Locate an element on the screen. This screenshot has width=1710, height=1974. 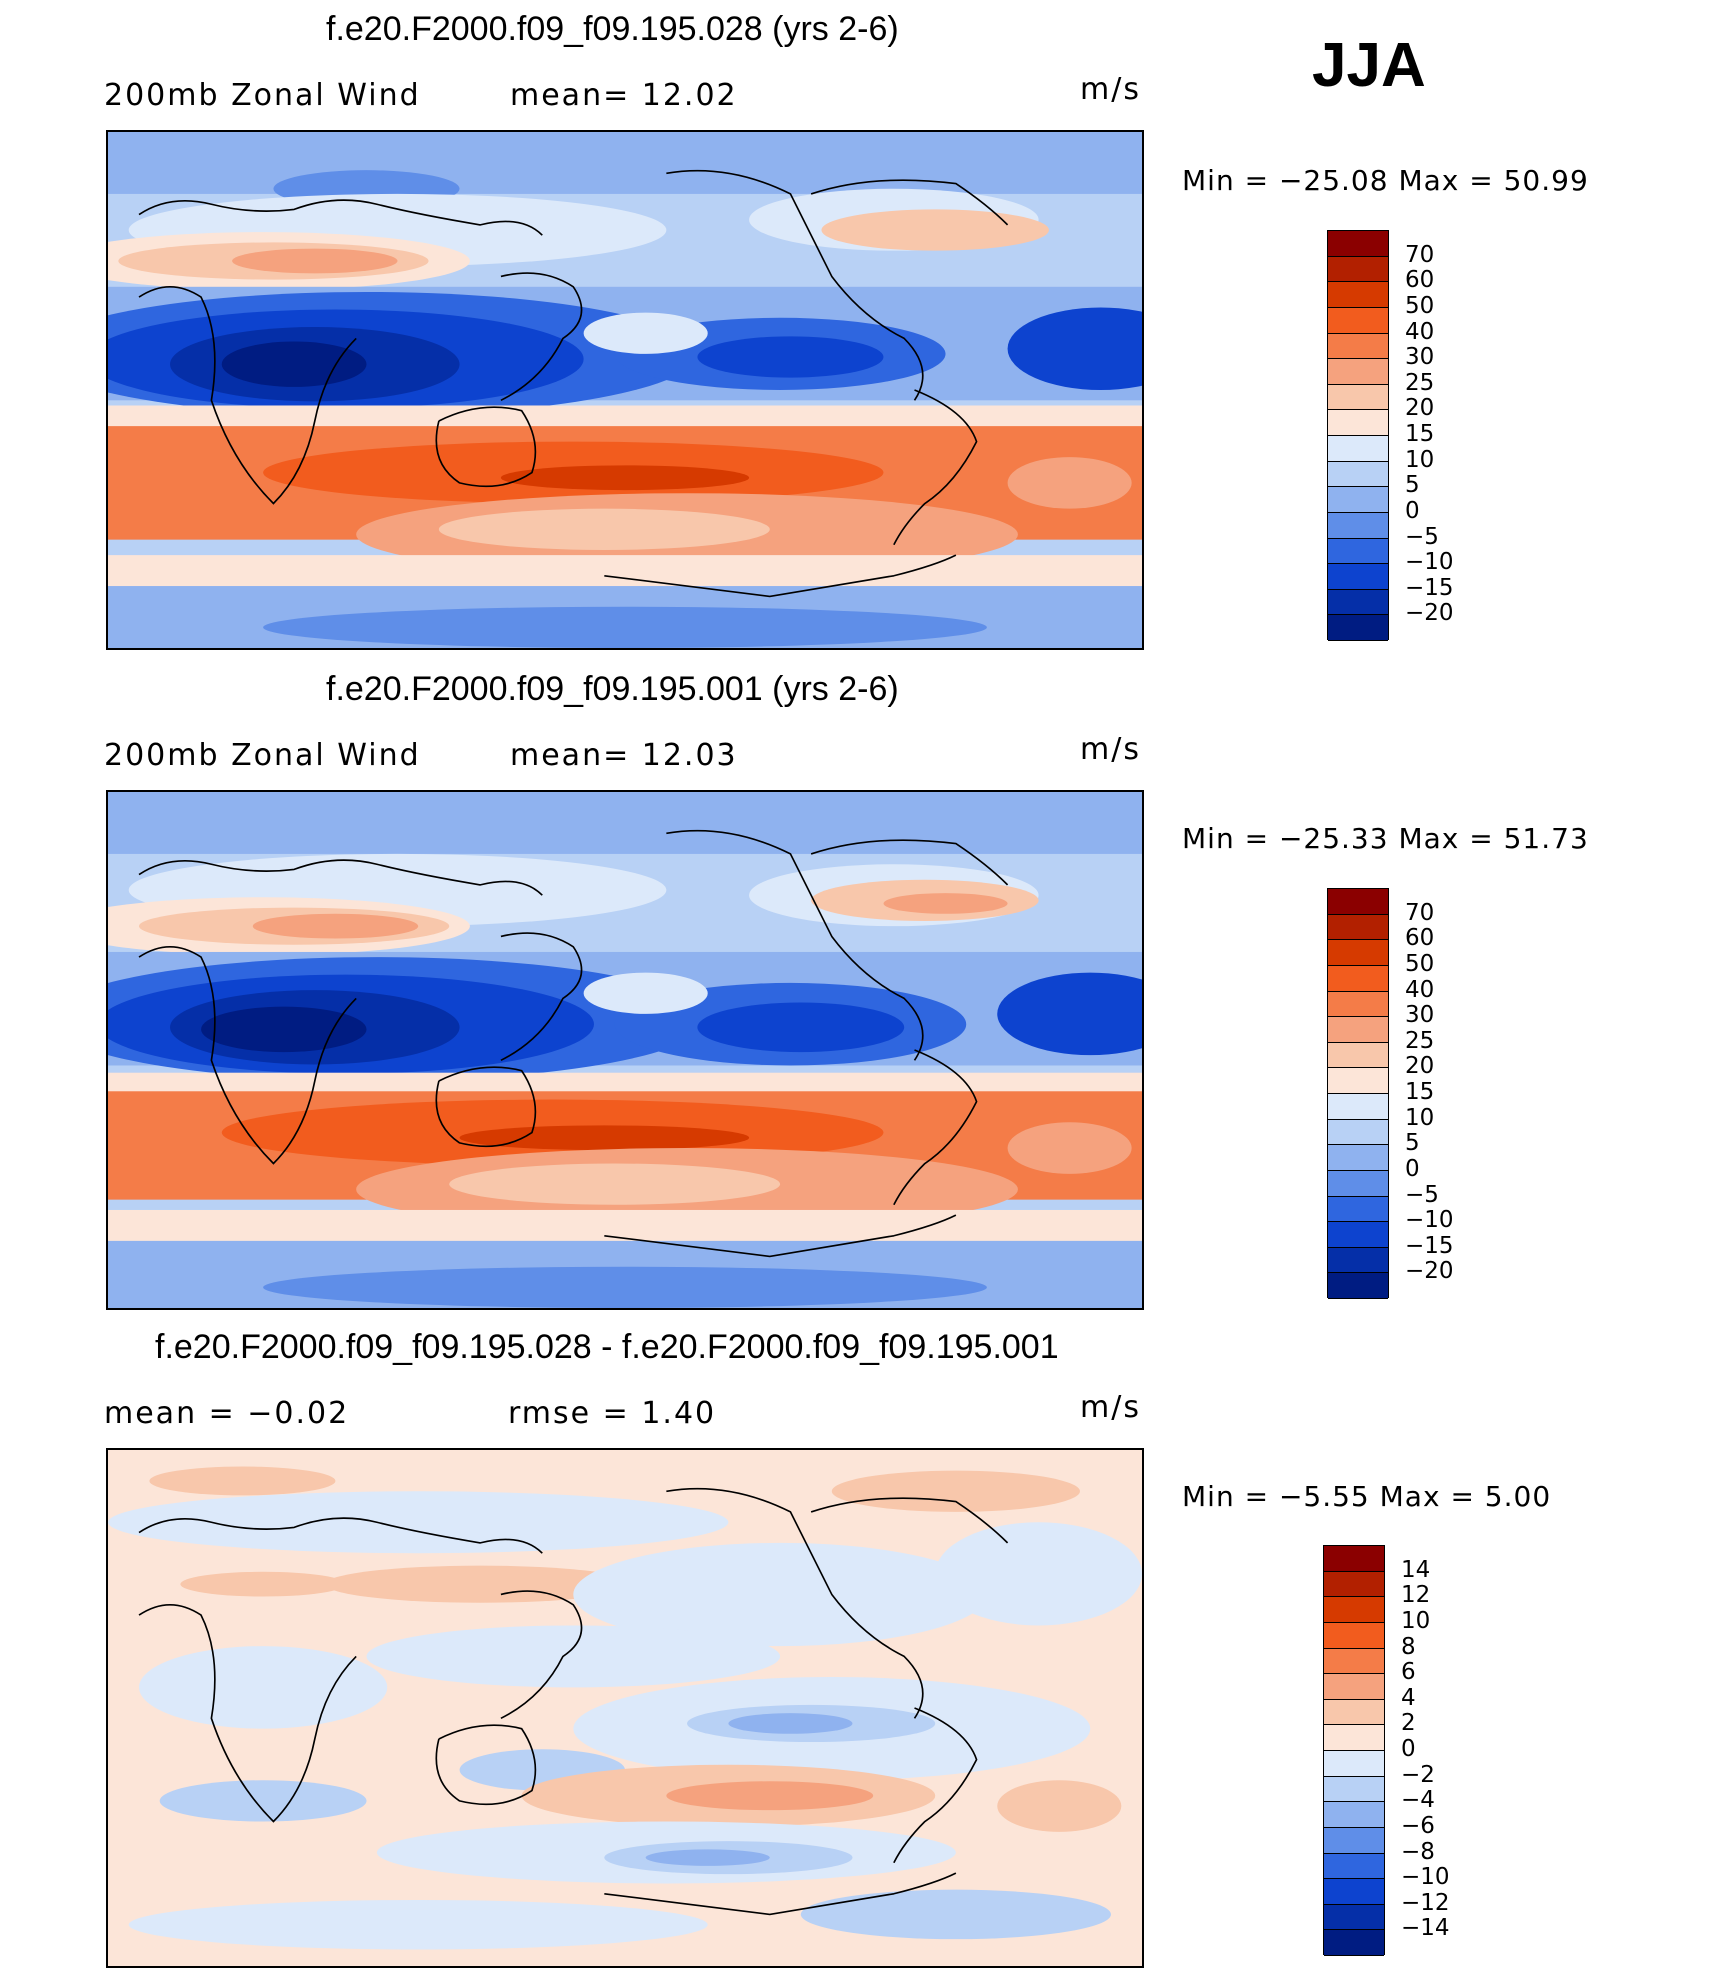
colorbar-tick-label: 6 is located at coordinates (1408, 1672).